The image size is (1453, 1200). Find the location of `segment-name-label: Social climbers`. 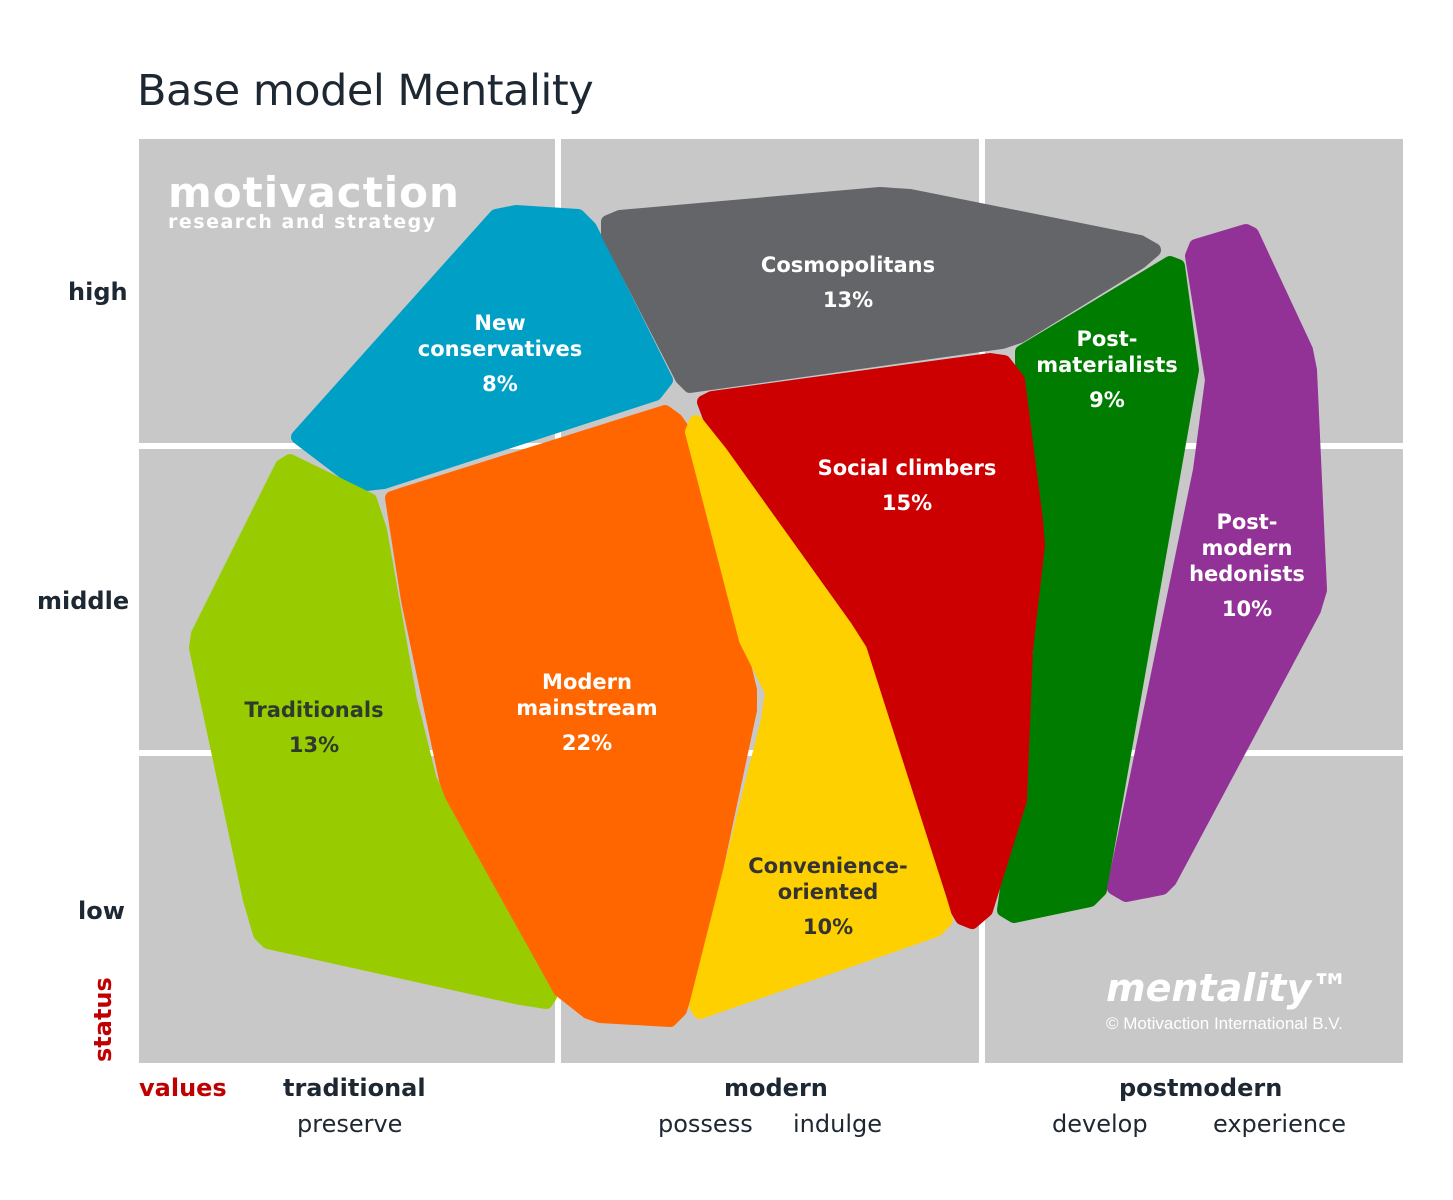

segment-name-label: Social climbers is located at coordinates (907, 468).